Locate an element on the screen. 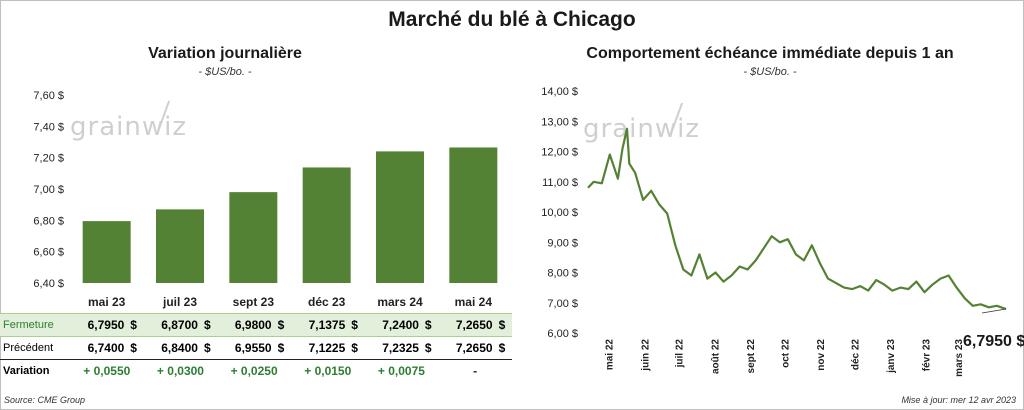 Image resolution: width=1024 pixels, height=410 pixels. line-ytick-label: 13,00 $ is located at coordinates (559, 122).